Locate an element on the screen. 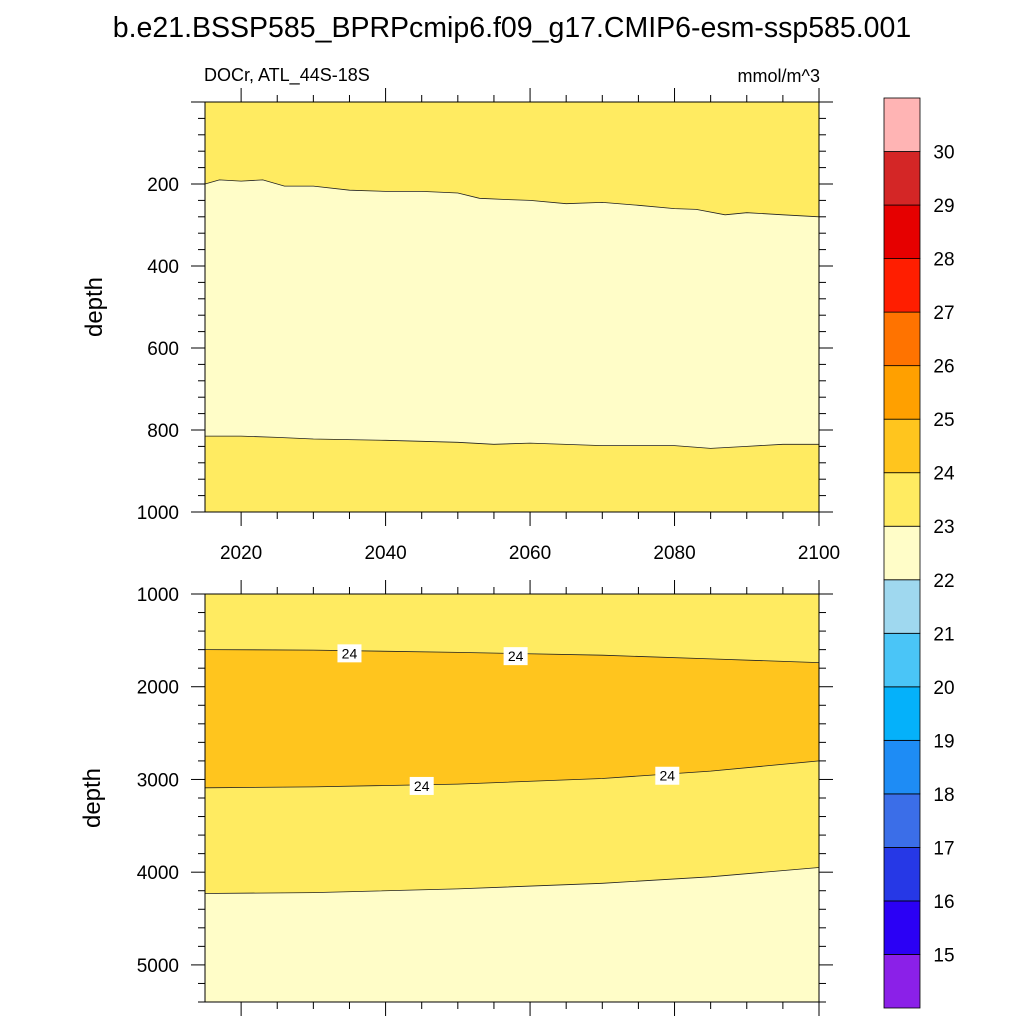  colorbar-level-label: 20 is located at coordinates (943, 688).